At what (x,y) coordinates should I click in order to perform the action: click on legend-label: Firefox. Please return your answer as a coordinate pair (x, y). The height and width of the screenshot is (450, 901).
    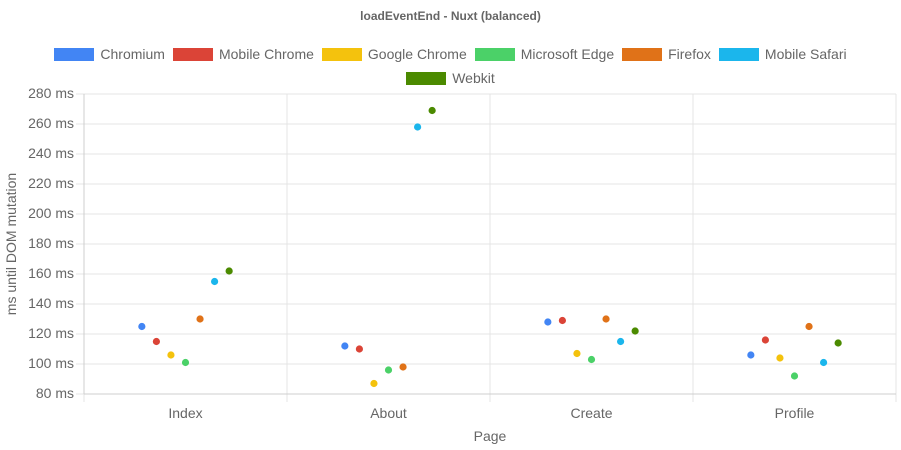
    Looking at the image, I should click on (689, 54).